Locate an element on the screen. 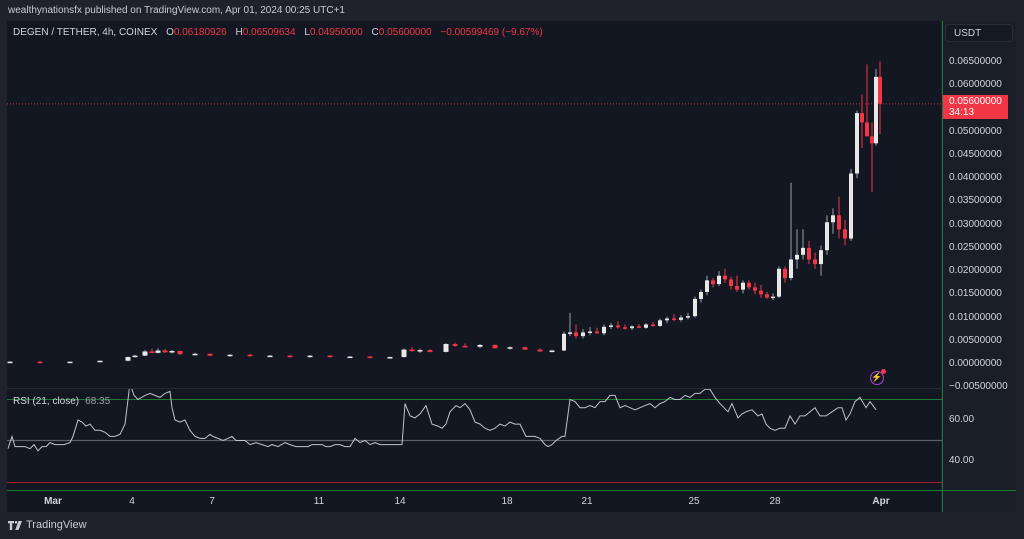 This screenshot has height=539, width=1024. rsi-legend: RSI (21, close) 68.35 is located at coordinates (61, 401).